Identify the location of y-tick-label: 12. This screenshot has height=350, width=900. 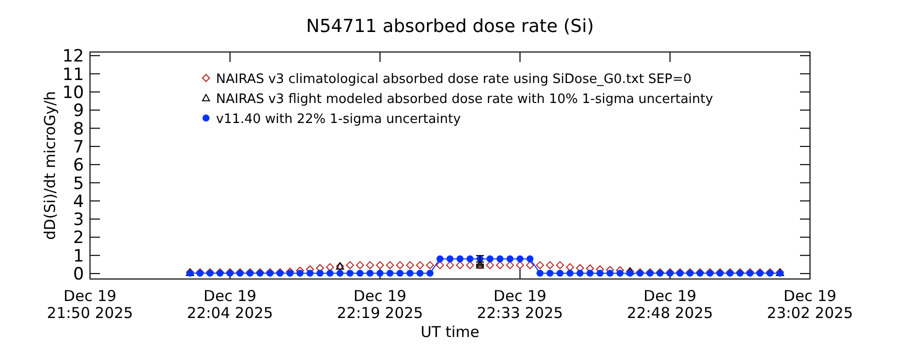
(73, 56).